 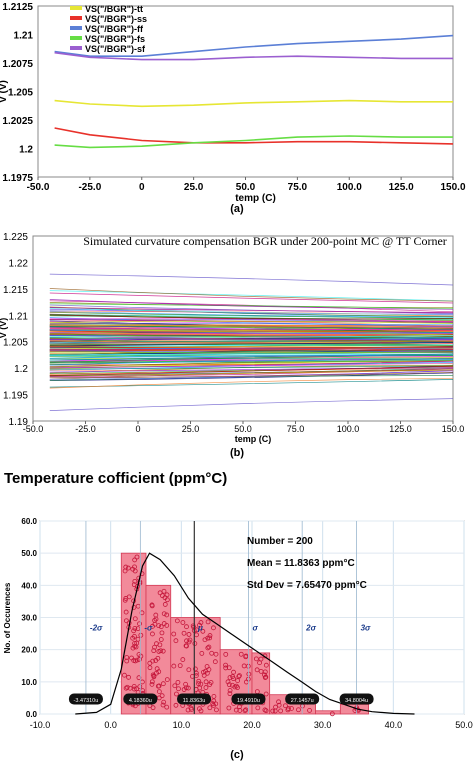 I want to click on x-tick-label: 40.0, so click(x=394, y=725).